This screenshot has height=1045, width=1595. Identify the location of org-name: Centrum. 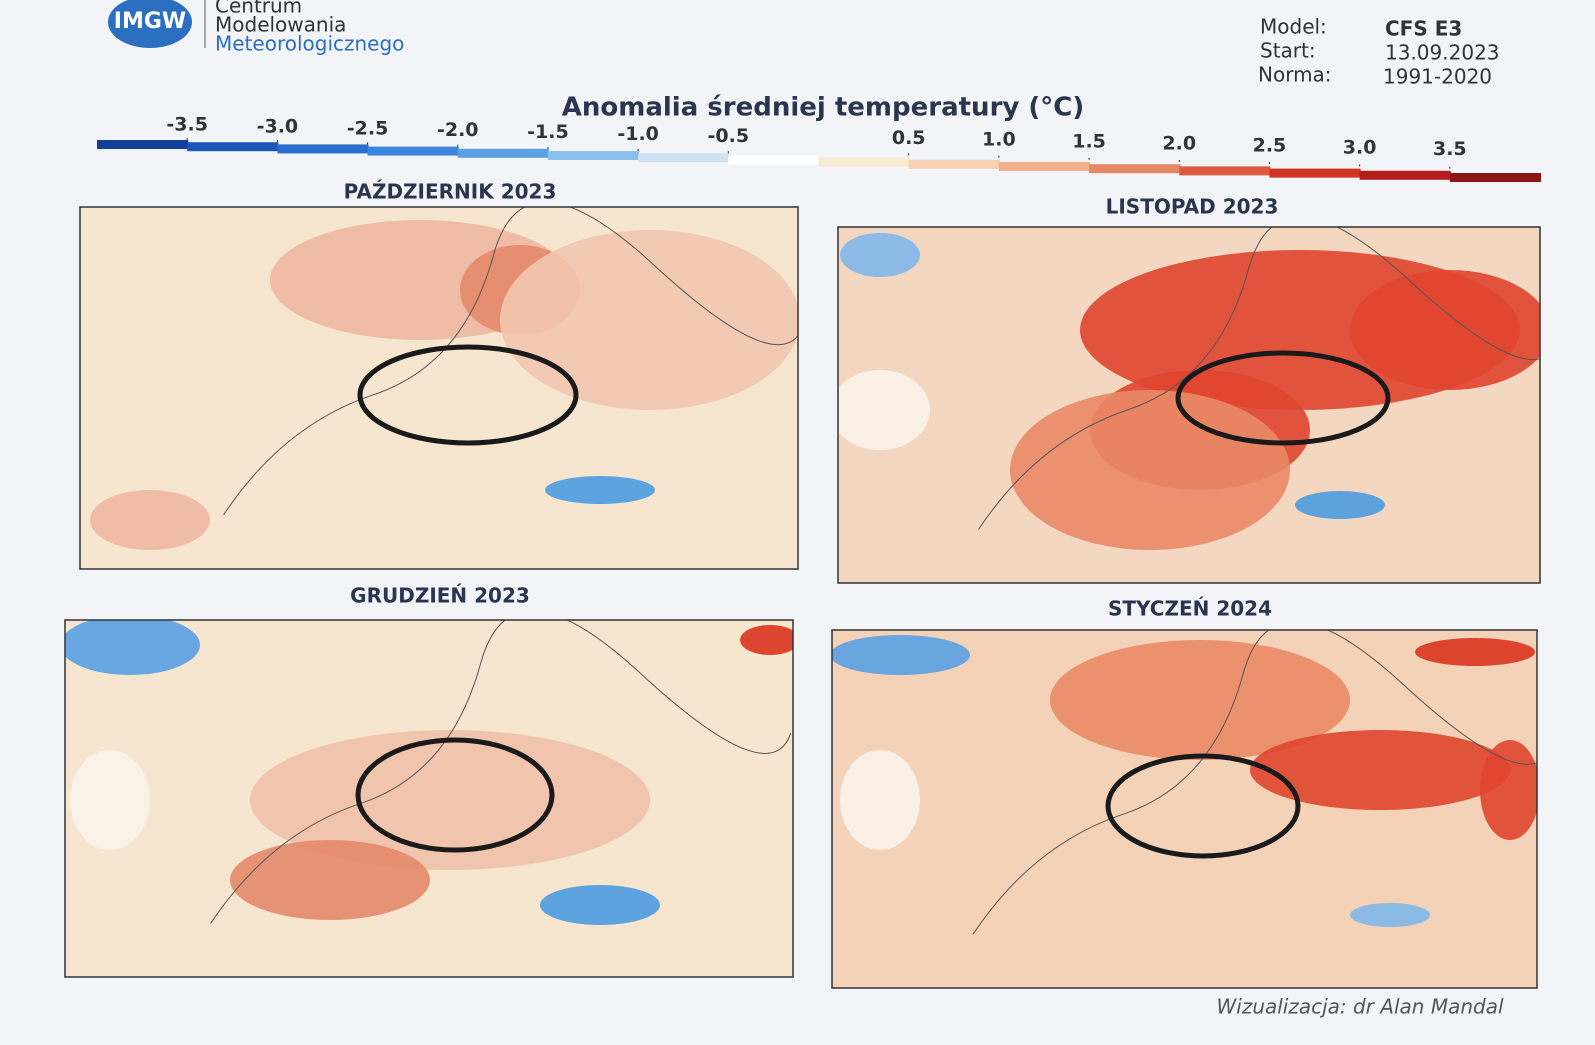
(258, 9).